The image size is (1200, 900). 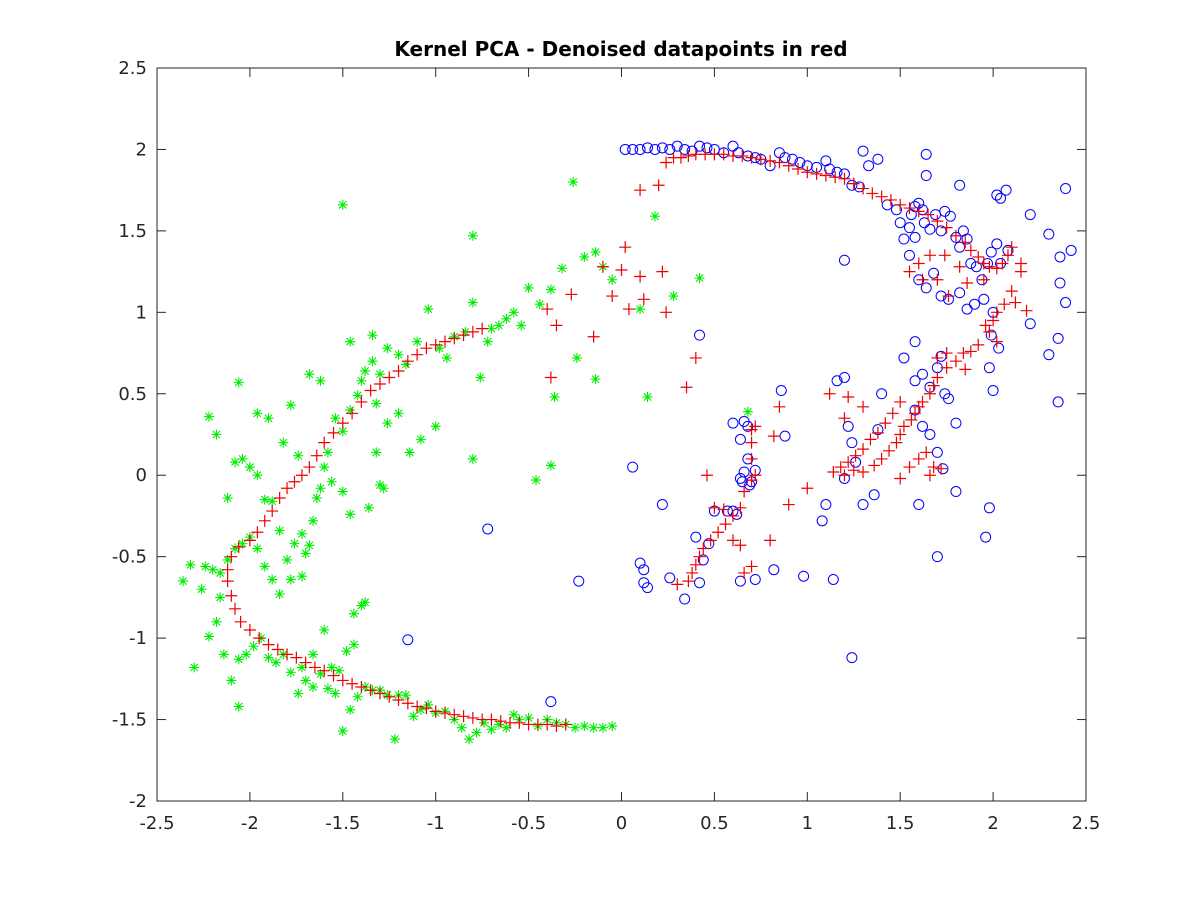 I want to click on y-tick-label: -1, so click(x=138, y=638).